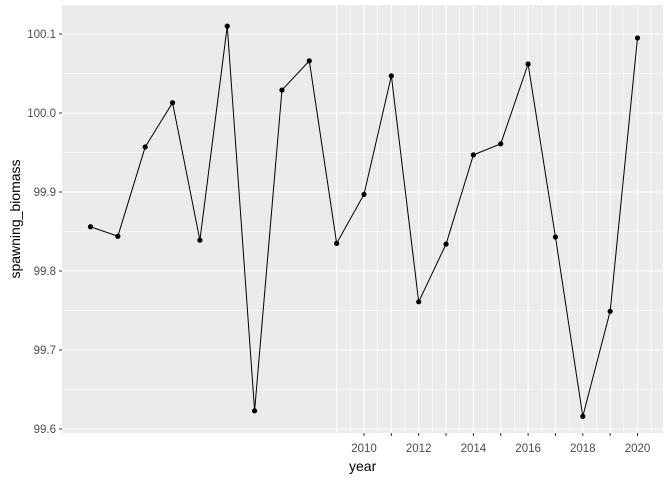  I want to click on x-tick-label: 2014, so click(474, 449).